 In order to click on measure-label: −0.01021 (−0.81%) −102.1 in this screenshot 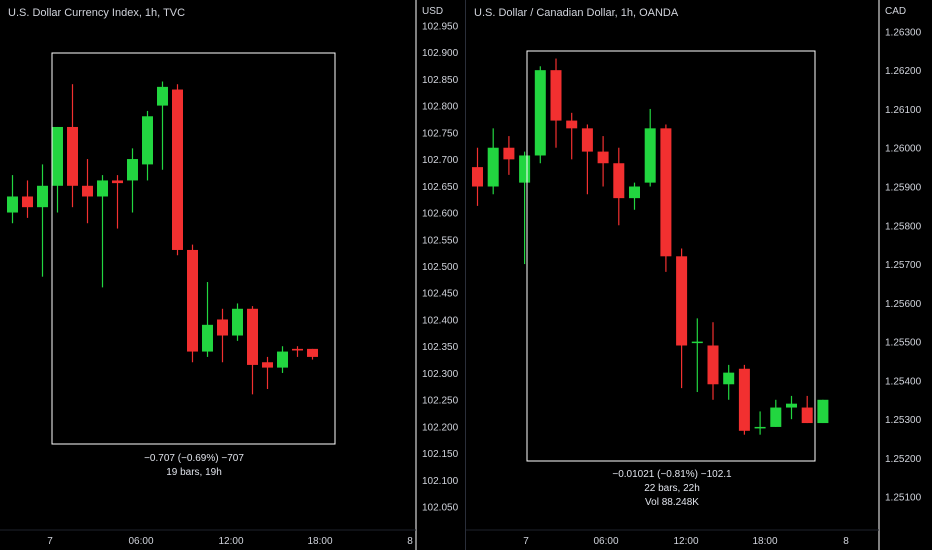, I will do `click(672, 474)`.